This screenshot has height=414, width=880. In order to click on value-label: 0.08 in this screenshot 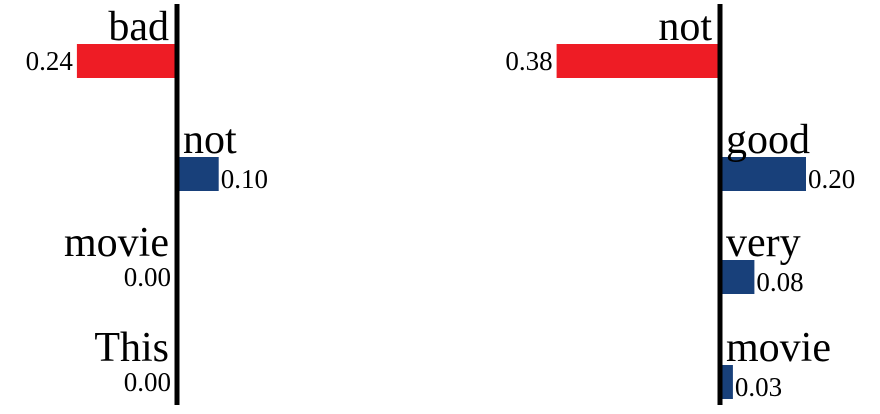, I will do `click(779, 282)`.